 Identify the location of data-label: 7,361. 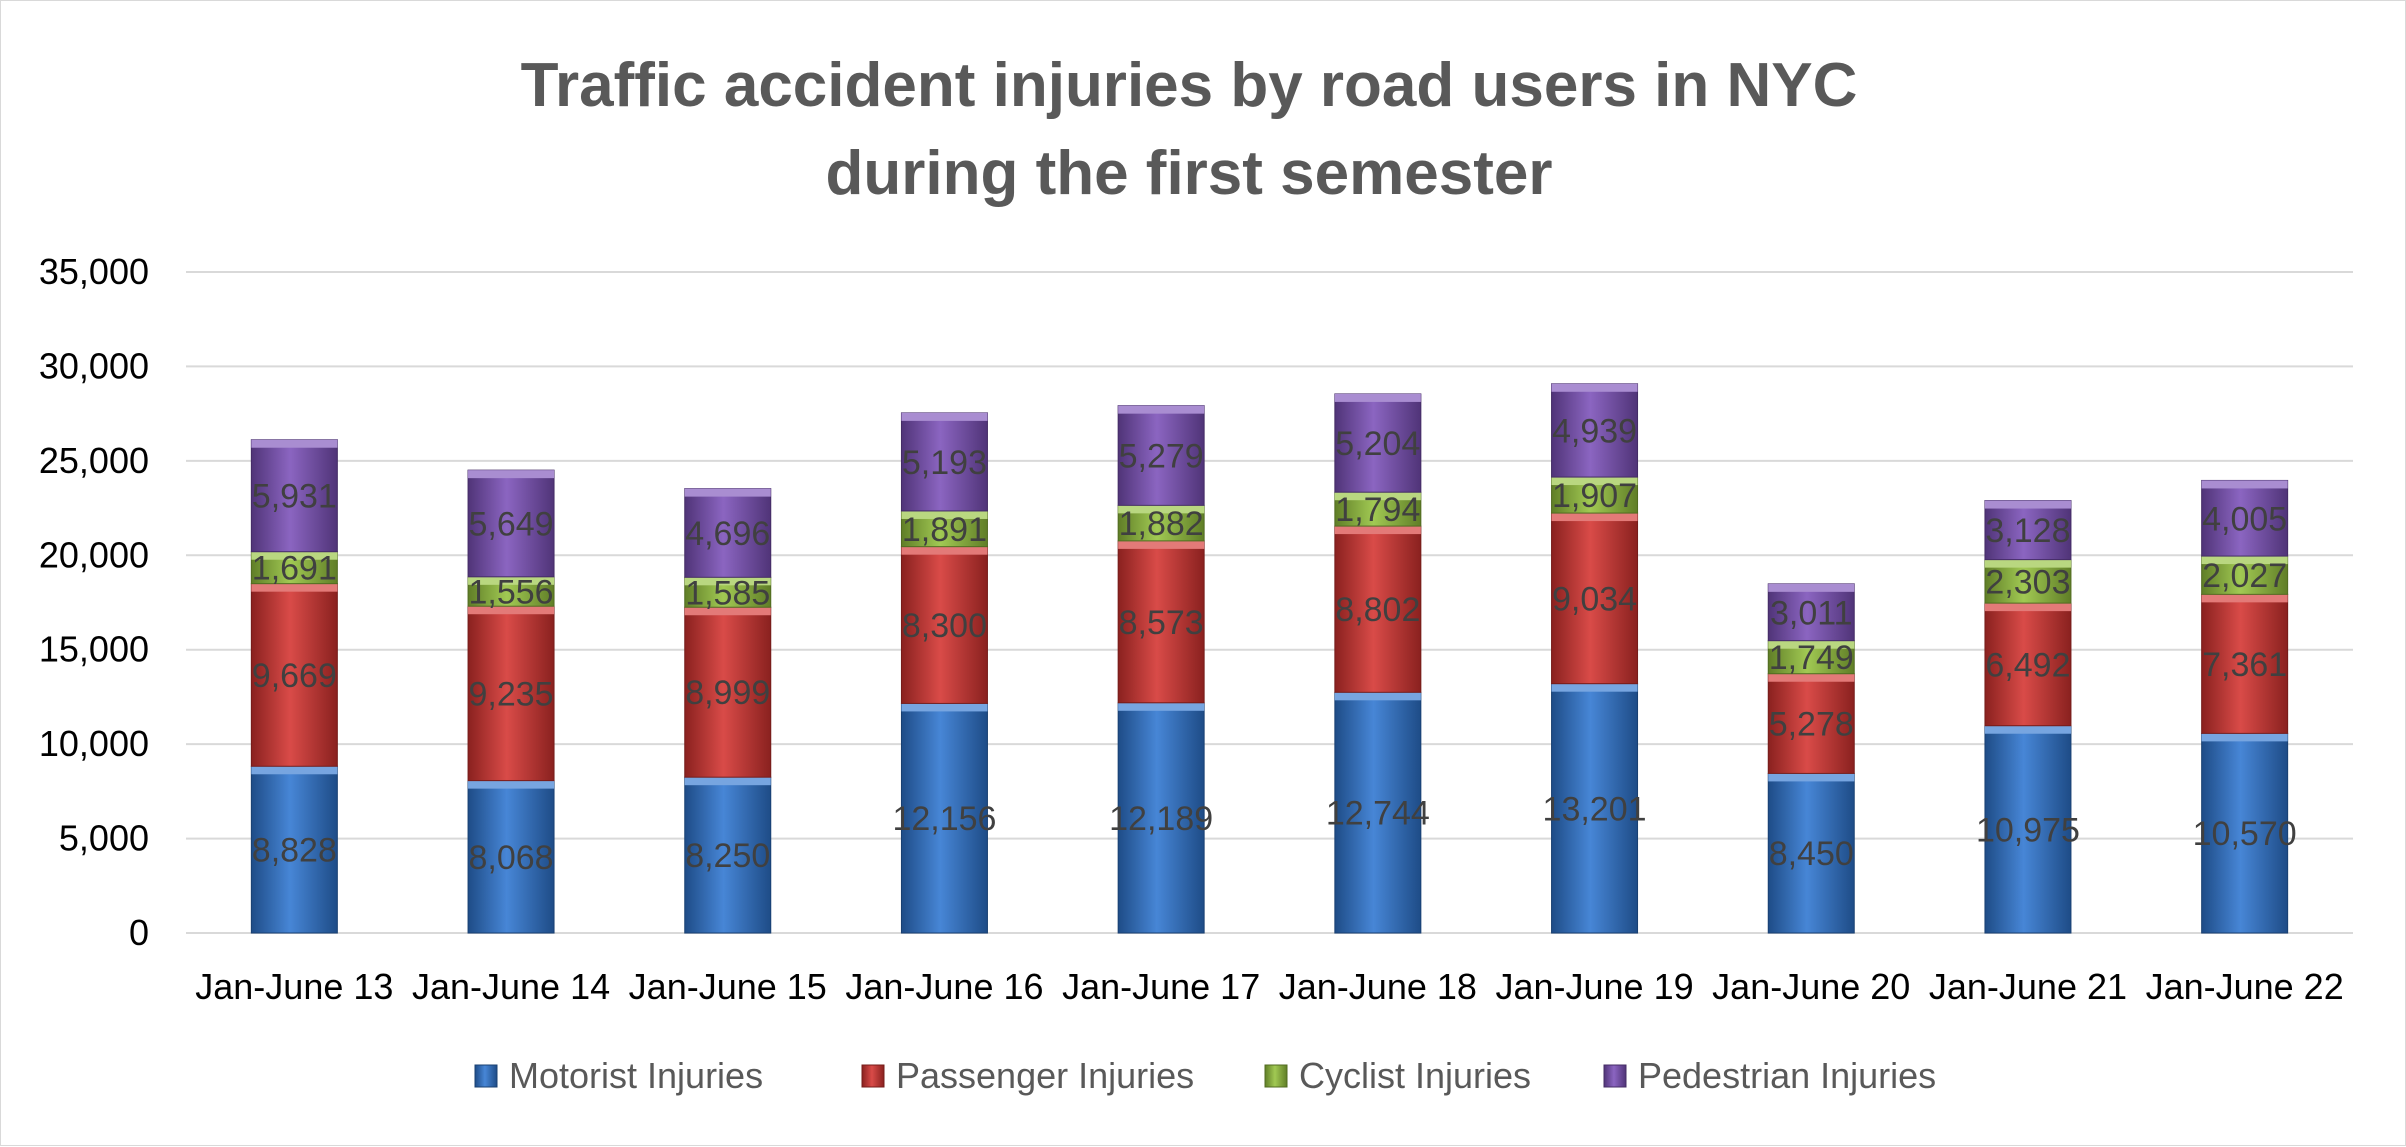
(2244, 665).